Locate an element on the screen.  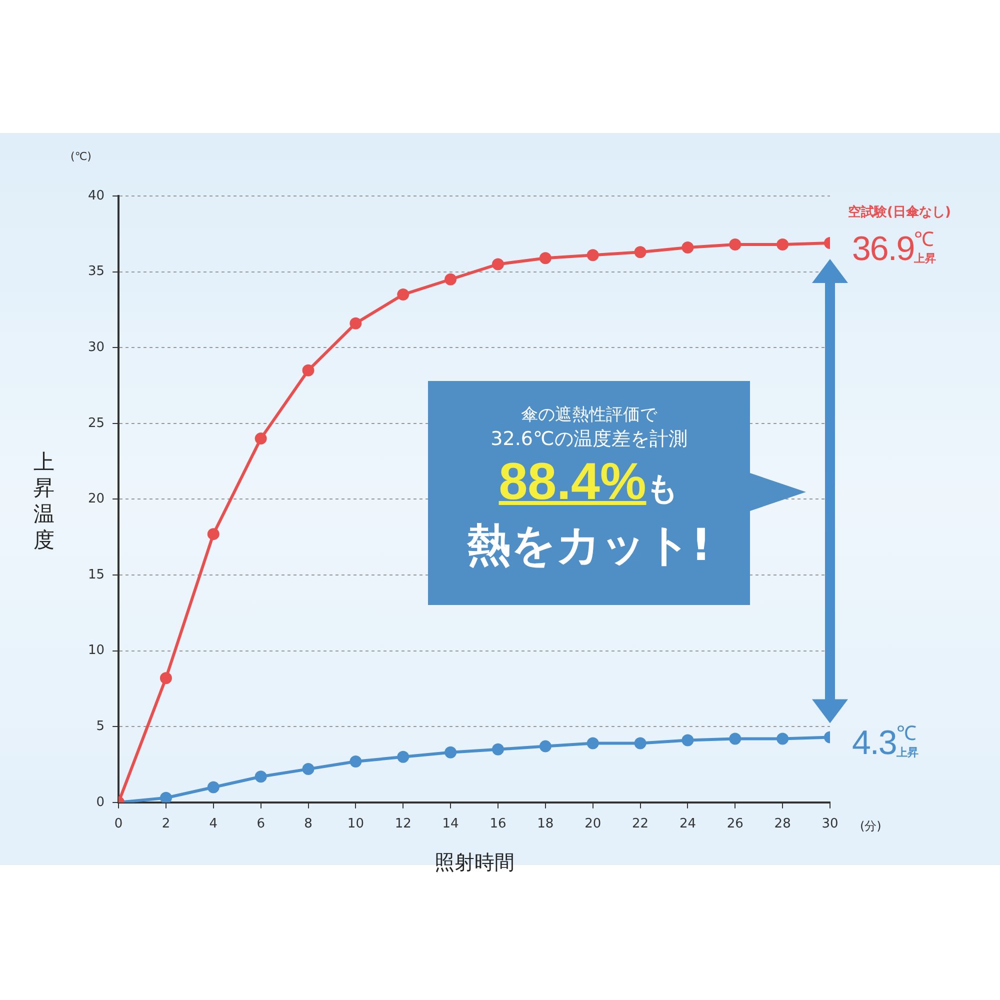
text: (℃) is located at coordinates (81, 156).